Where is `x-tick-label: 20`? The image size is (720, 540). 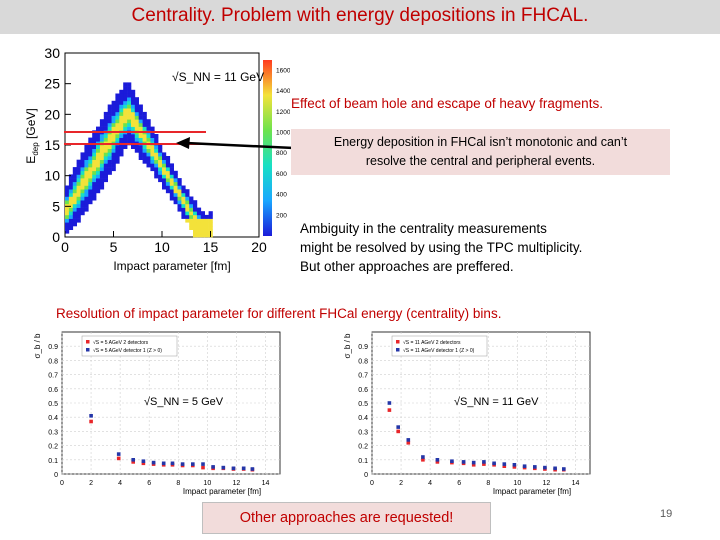 x-tick-label: 20 is located at coordinates (259, 247).